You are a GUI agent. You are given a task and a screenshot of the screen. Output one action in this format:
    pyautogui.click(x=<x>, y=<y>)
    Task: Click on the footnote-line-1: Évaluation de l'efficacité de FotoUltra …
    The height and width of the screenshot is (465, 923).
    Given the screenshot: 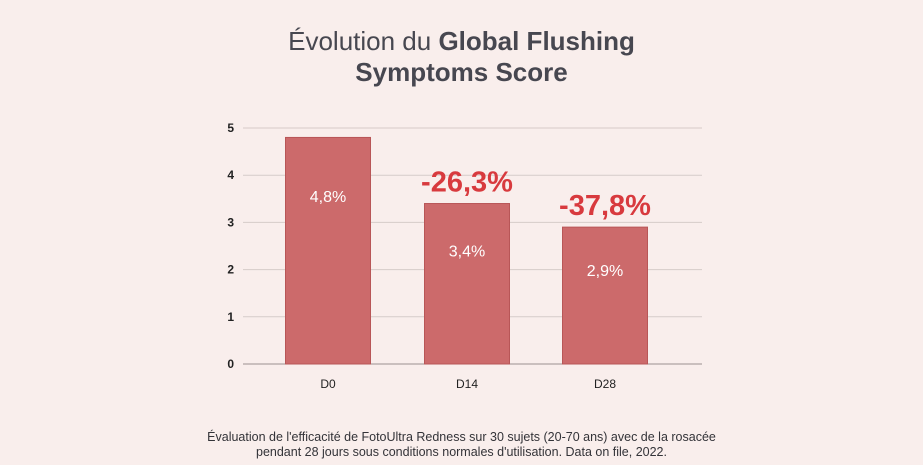 What is the action you would take?
    pyautogui.click(x=461, y=437)
    